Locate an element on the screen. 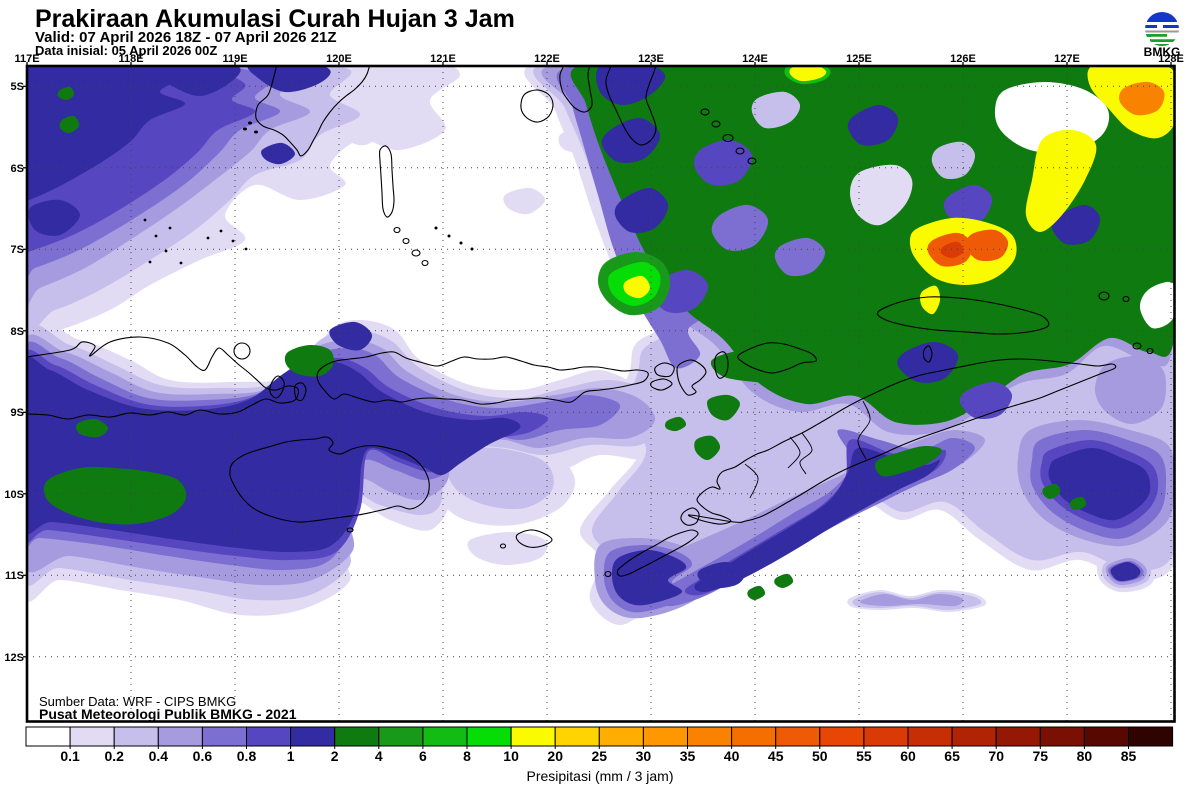 Image resolution: width=1200 pixels, height=800 pixels. svg-text: 5S is located at coordinates (17, 87).